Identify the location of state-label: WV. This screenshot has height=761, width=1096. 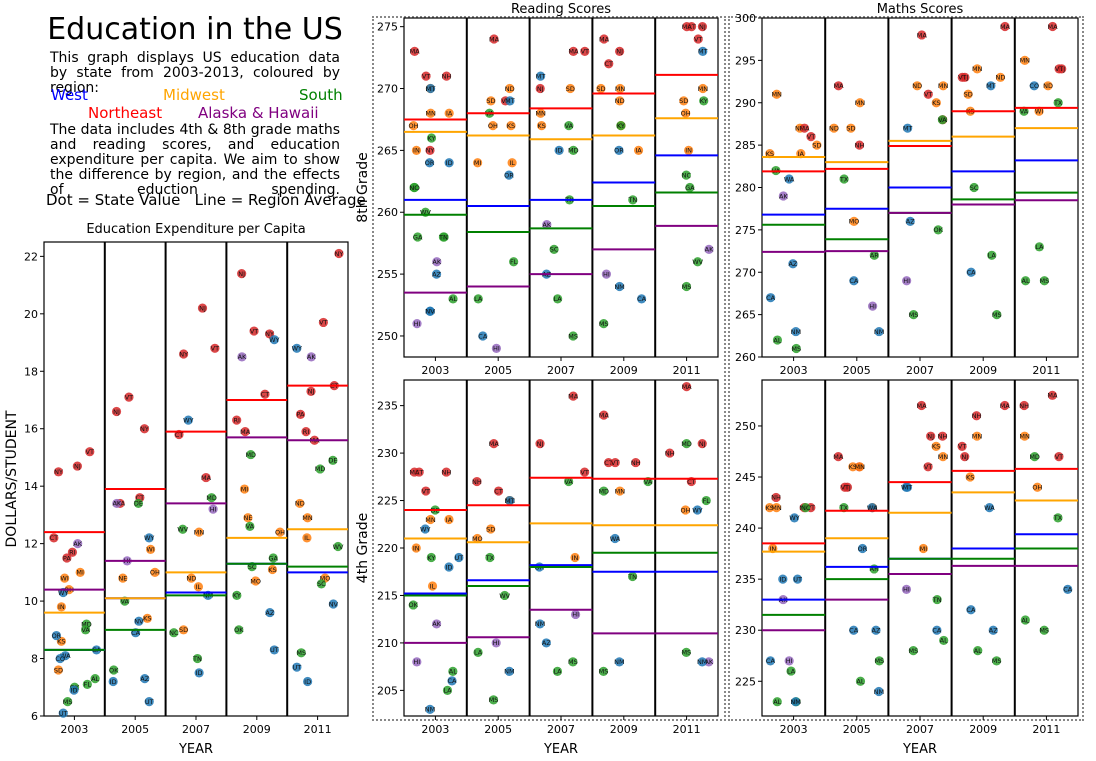
(504, 596).